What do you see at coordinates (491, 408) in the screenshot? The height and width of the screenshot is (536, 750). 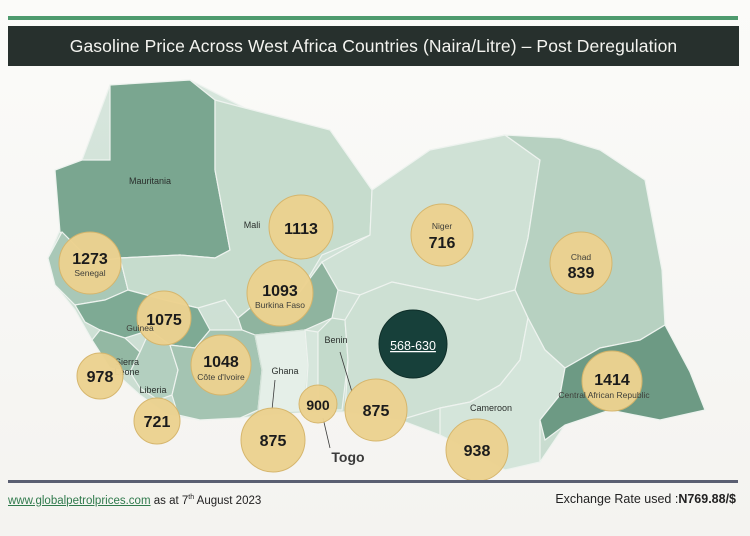 I see `label-cameroon: Cameroon` at bounding box center [491, 408].